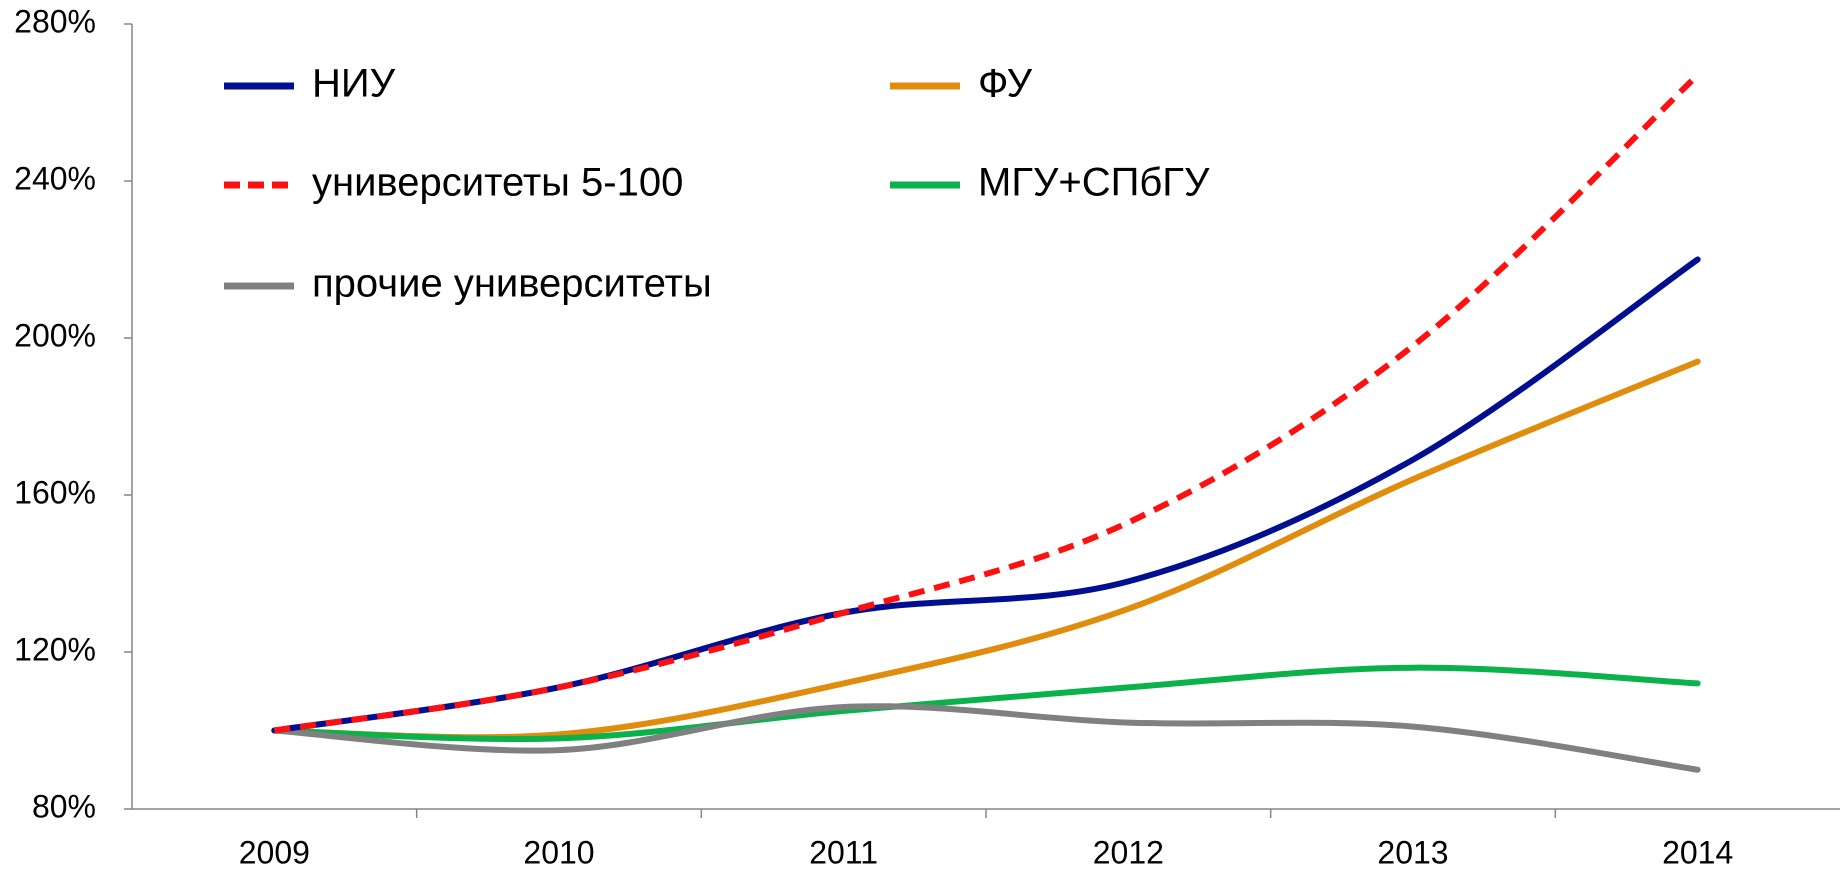  What do you see at coordinates (512, 284) in the screenshot?
I see `legend-label: прочие университеты` at bounding box center [512, 284].